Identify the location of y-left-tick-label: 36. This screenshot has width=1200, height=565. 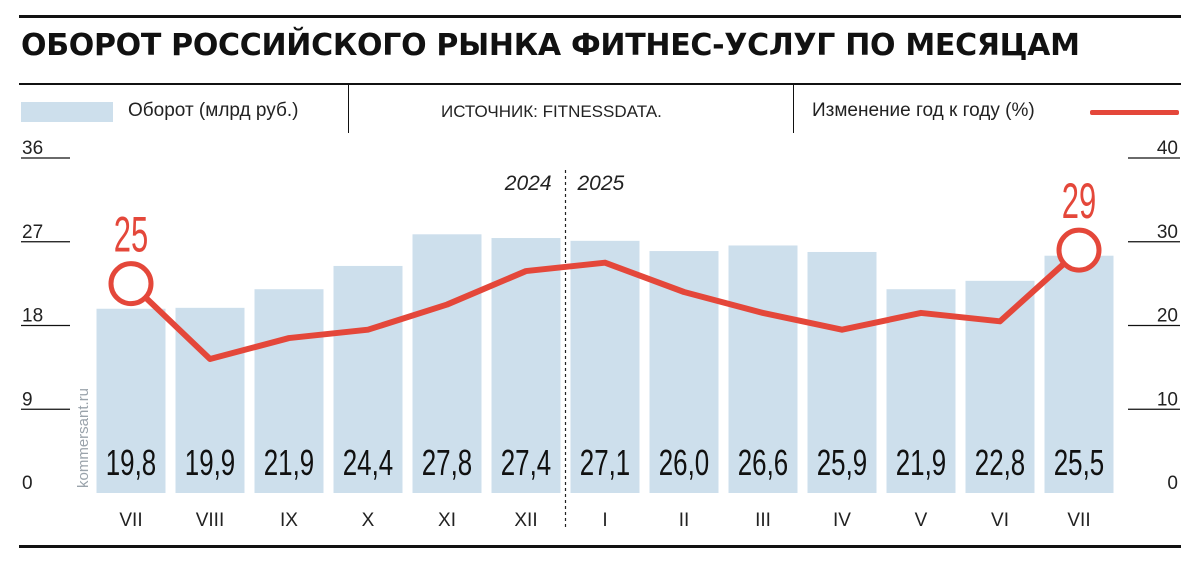
(32, 148).